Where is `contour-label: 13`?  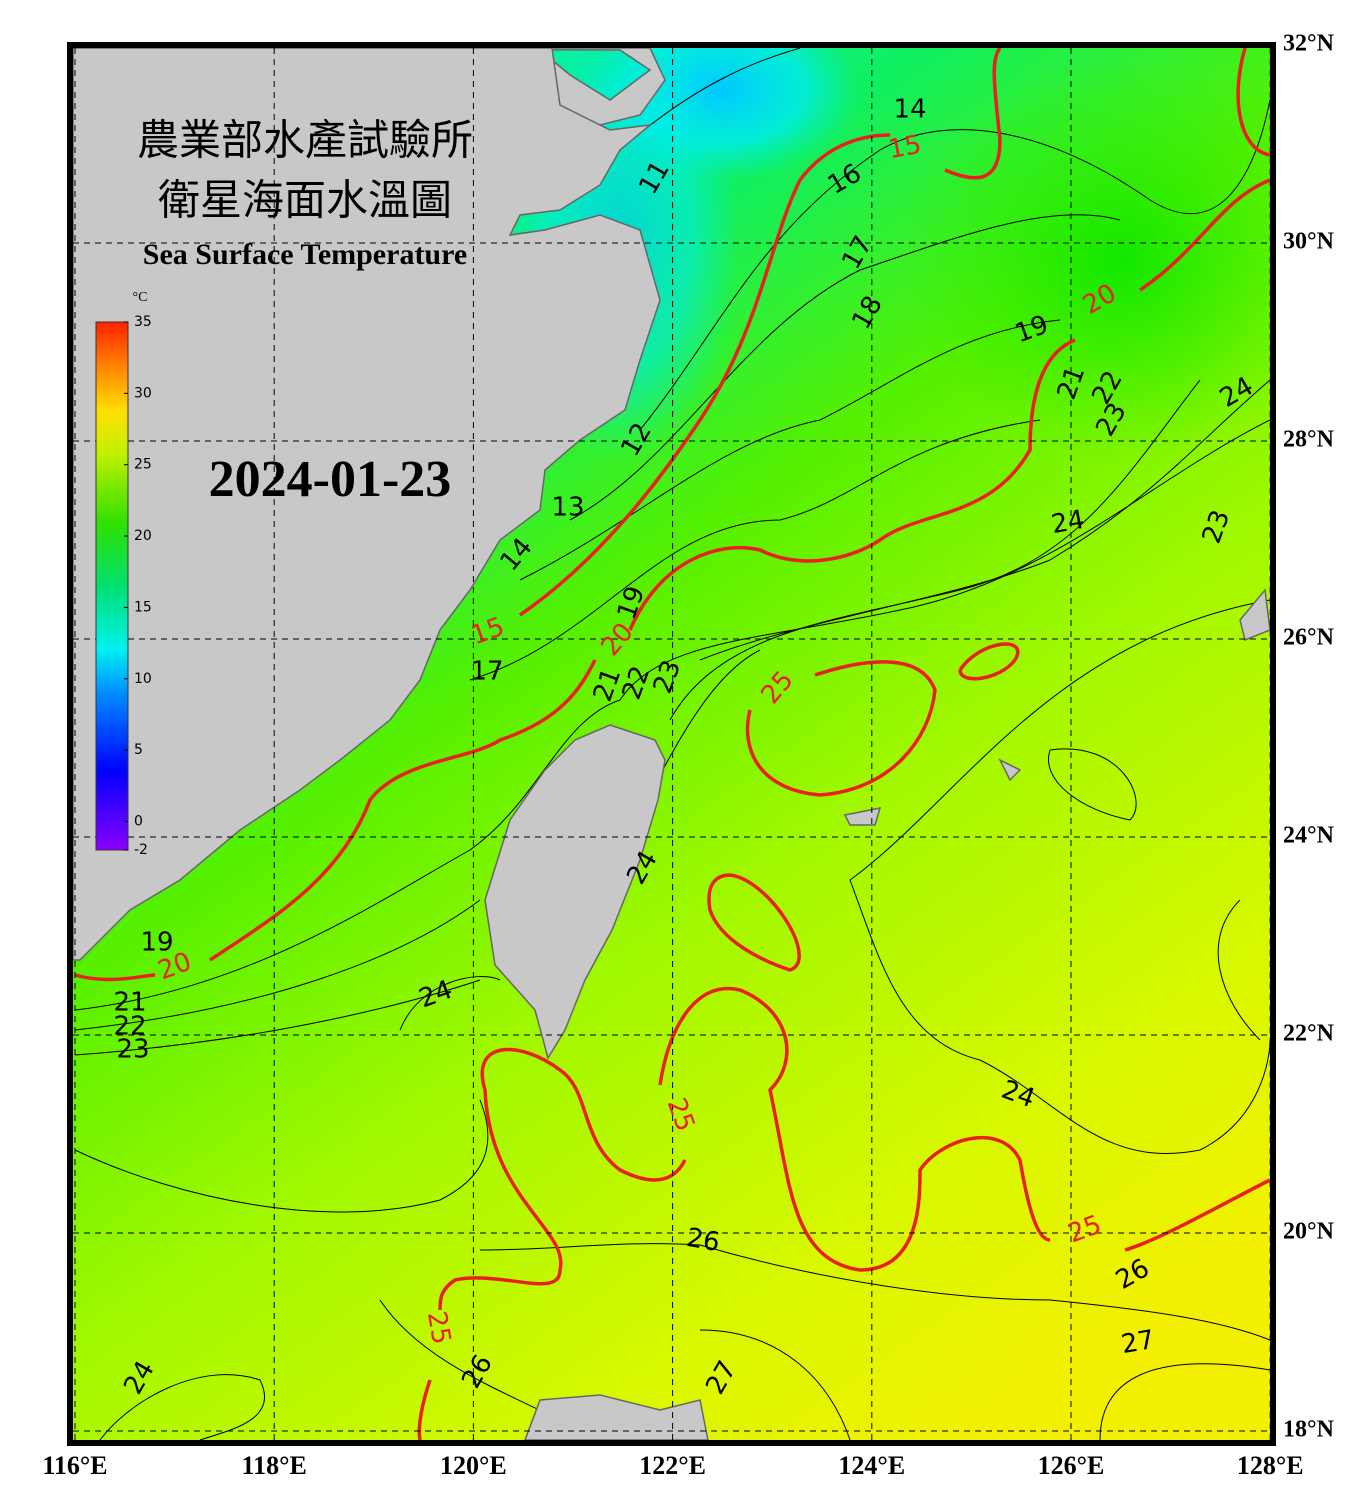 contour-label: 13 is located at coordinates (567, 508).